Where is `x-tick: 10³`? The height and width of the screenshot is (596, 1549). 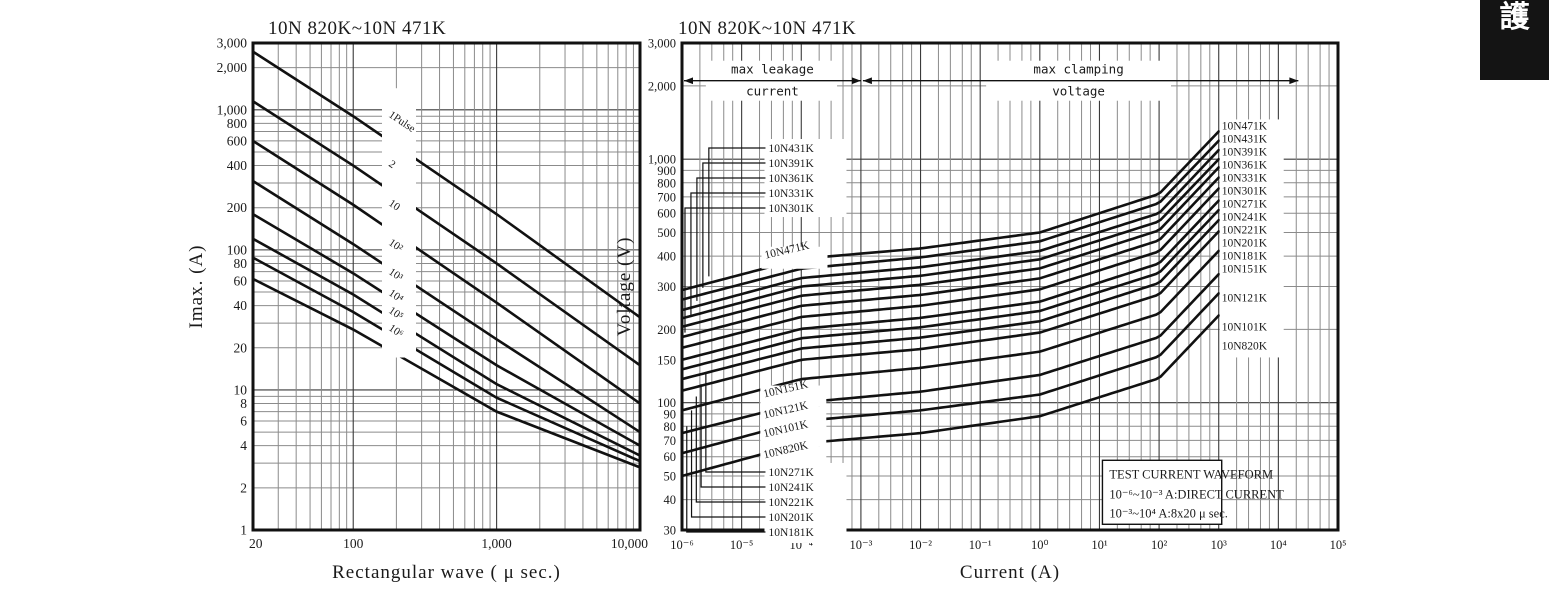
x-tick: 10³ is located at coordinates (1219, 545).